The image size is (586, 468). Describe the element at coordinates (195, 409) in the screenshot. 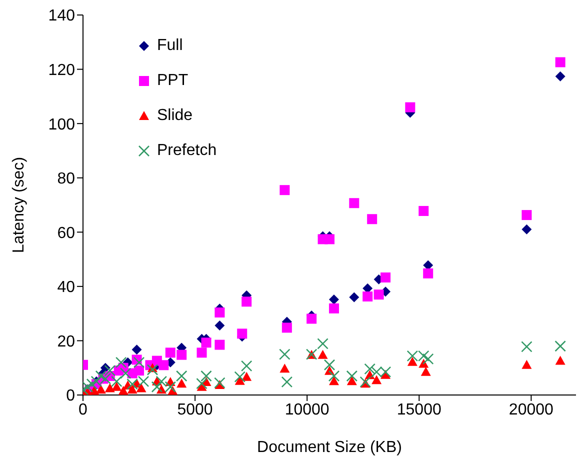

I see `x-tick-label: 5000` at that location.